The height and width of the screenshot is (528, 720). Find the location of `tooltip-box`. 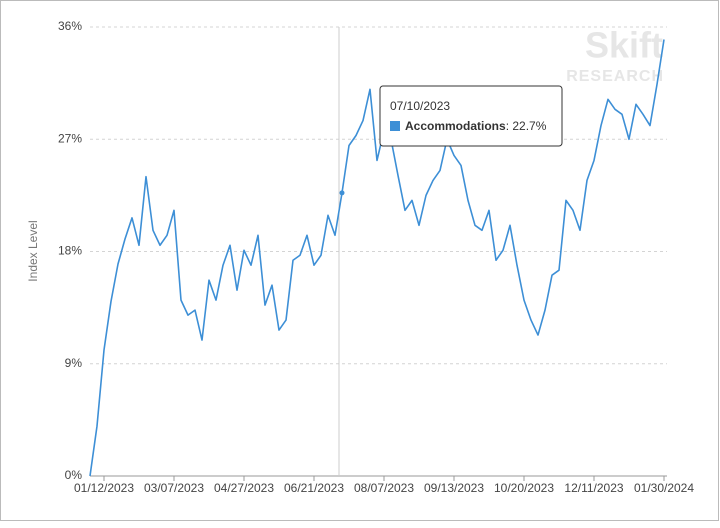

tooltip-box is located at coordinates (471, 116).